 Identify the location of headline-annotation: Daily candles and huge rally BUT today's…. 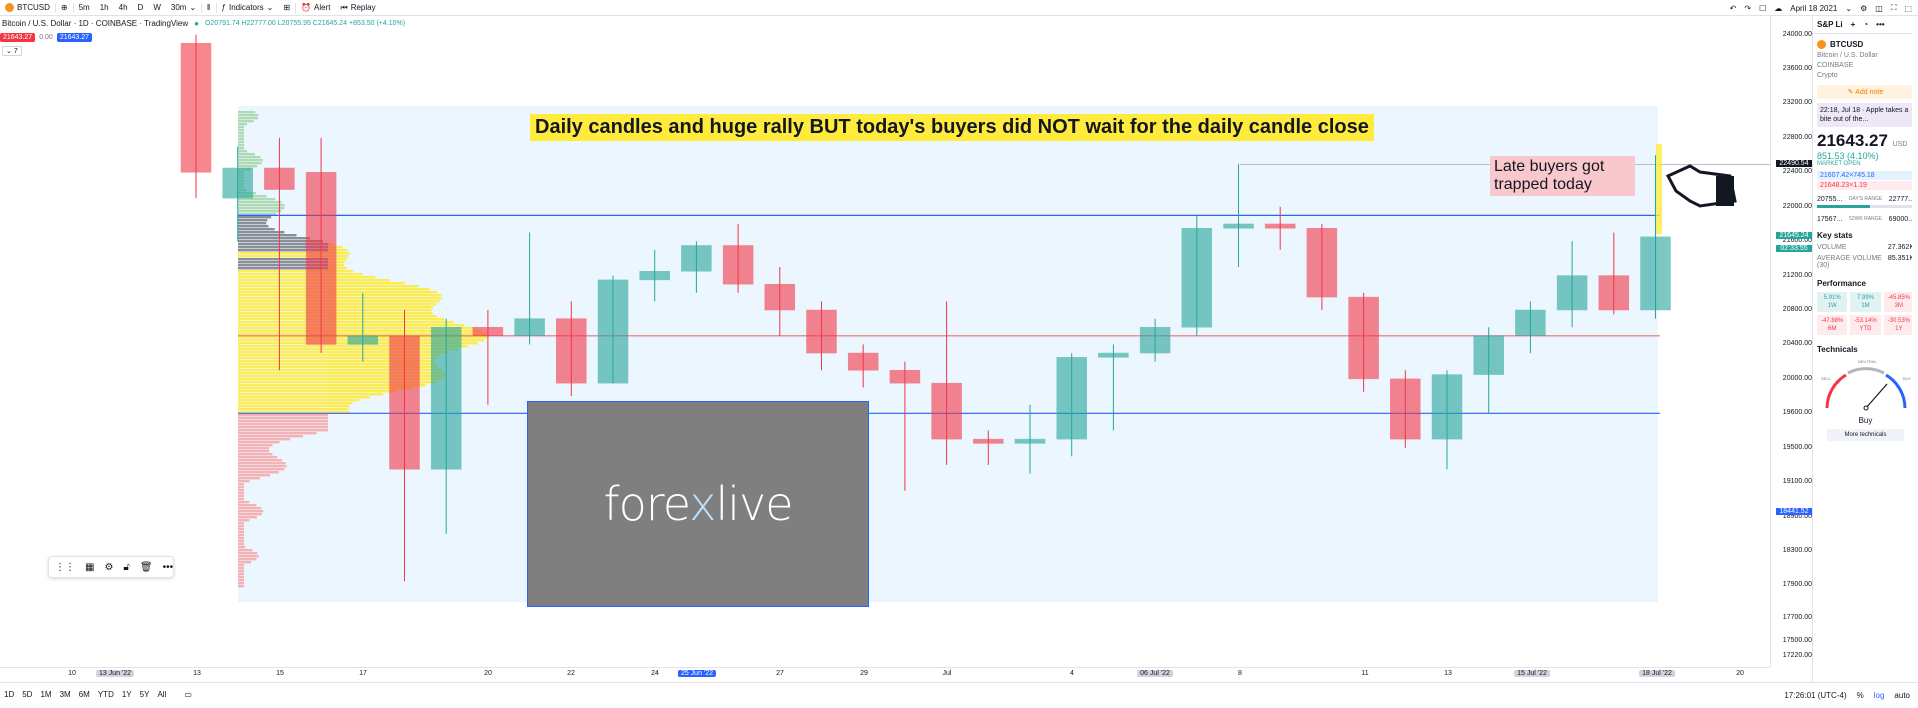
(952, 127).